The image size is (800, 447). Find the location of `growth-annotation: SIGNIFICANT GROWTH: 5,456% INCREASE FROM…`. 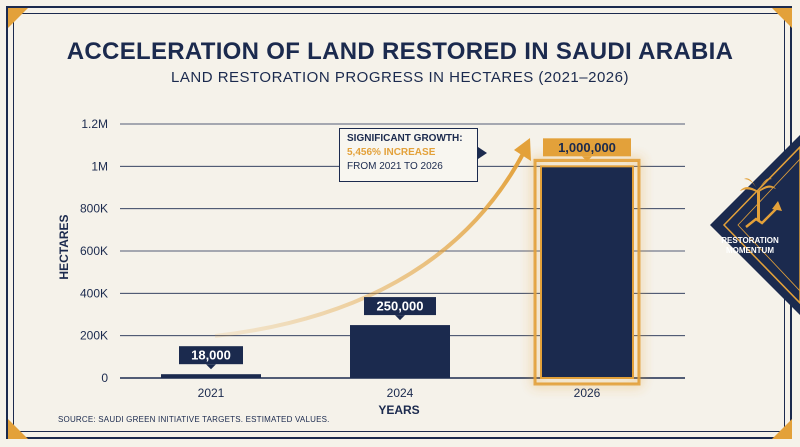

growth-annotation: SIGNIFICANT GROWTH: 5,456% INCREASE FROM… is located at coordinates (408, 155).